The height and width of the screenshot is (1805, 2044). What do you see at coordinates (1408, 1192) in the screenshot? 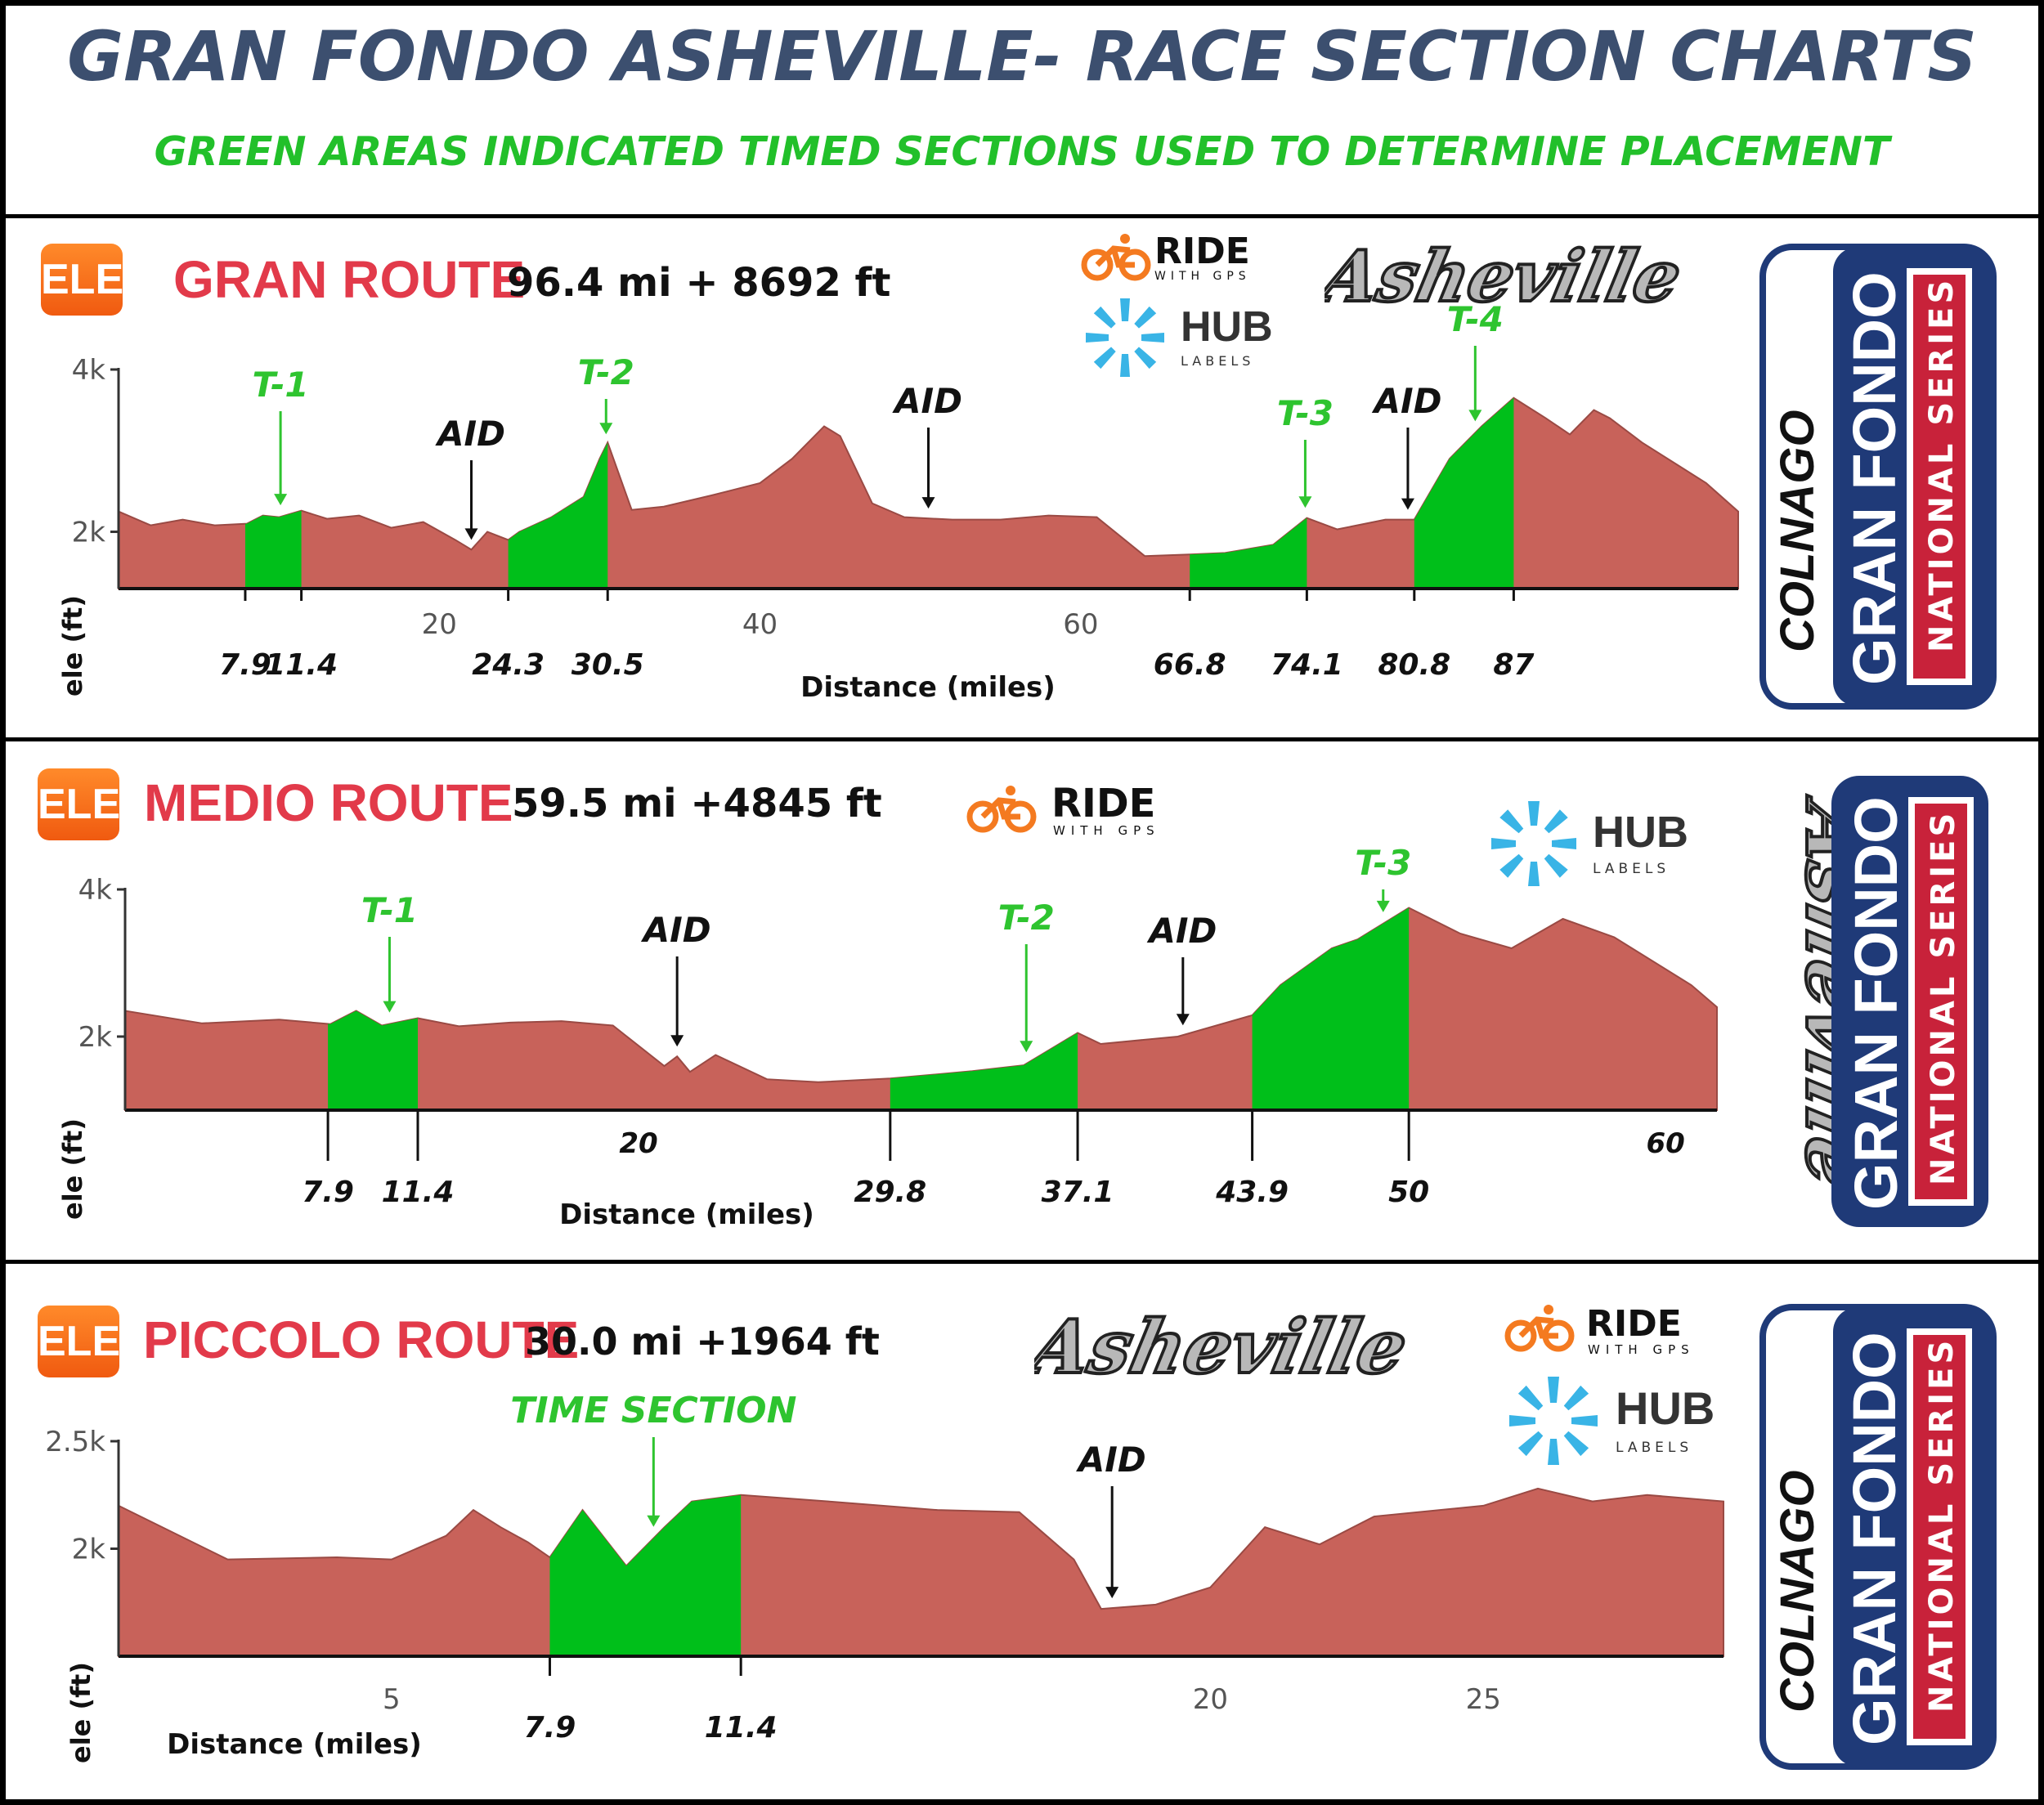
I see `section-boundary-label: 50` at bounding box center [1408, 1192].